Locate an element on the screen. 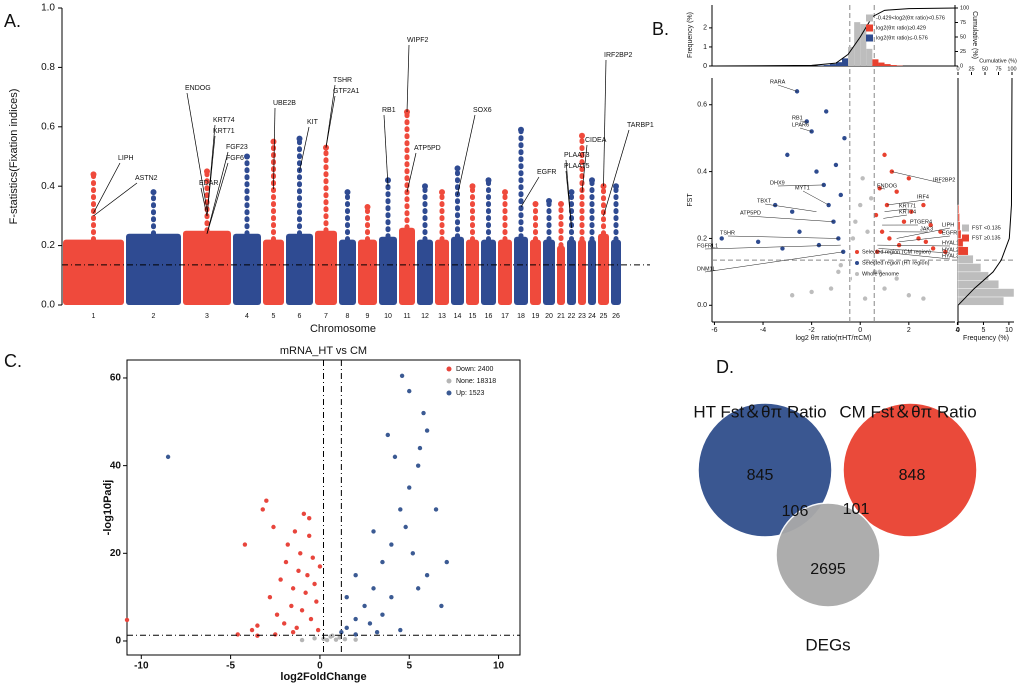 The width and height of the screenshot is (1024, 685). y-axis-label: Frequency (%) is located at coordinates (690, 35).